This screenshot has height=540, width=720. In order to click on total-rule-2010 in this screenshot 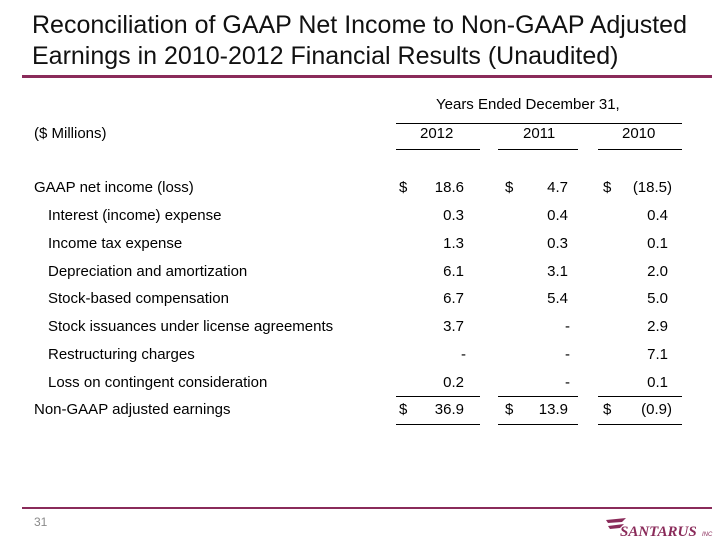, I will do `click(640, 424)`.